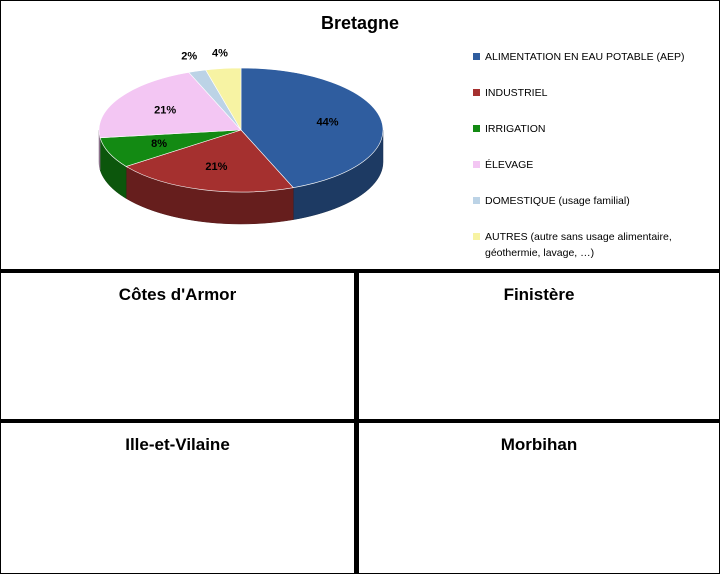 This screenshot has width=720, height=574. What do you see at coordinates (189, 56) in the screenshot?
I see `data-label-domestique: 2%` at bounding box center [189, 56].